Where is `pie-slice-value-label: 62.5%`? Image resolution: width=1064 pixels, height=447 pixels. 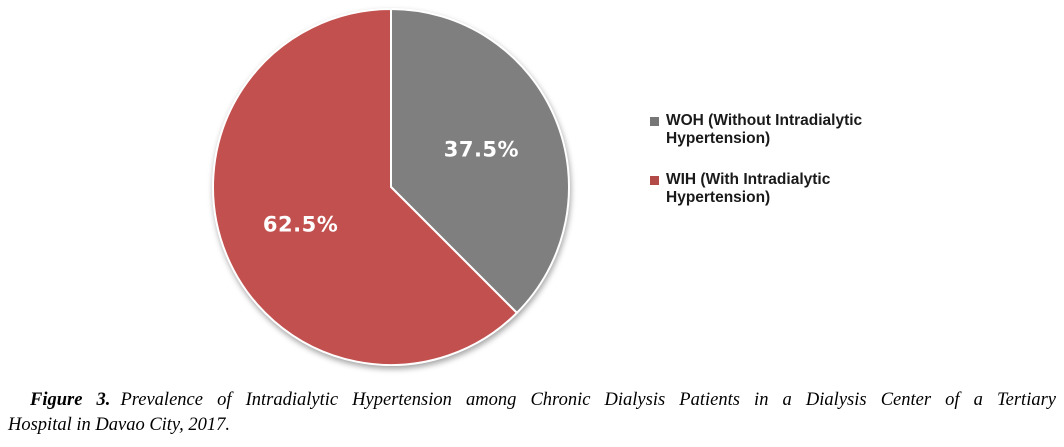 pie-slice-value-label: 62.5% is located at coordinates (300, 225).